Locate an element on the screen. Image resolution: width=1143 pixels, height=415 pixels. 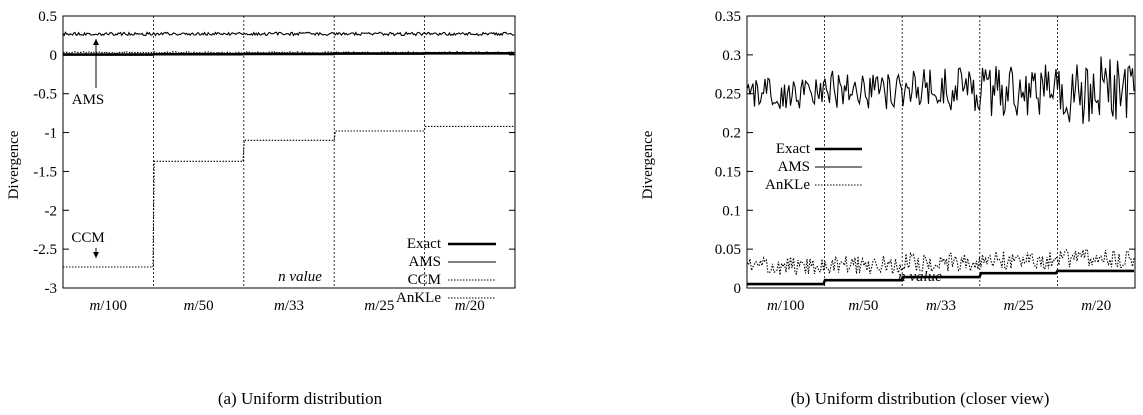
ylabel-b: Divergence is located at coordinates (648, 164).